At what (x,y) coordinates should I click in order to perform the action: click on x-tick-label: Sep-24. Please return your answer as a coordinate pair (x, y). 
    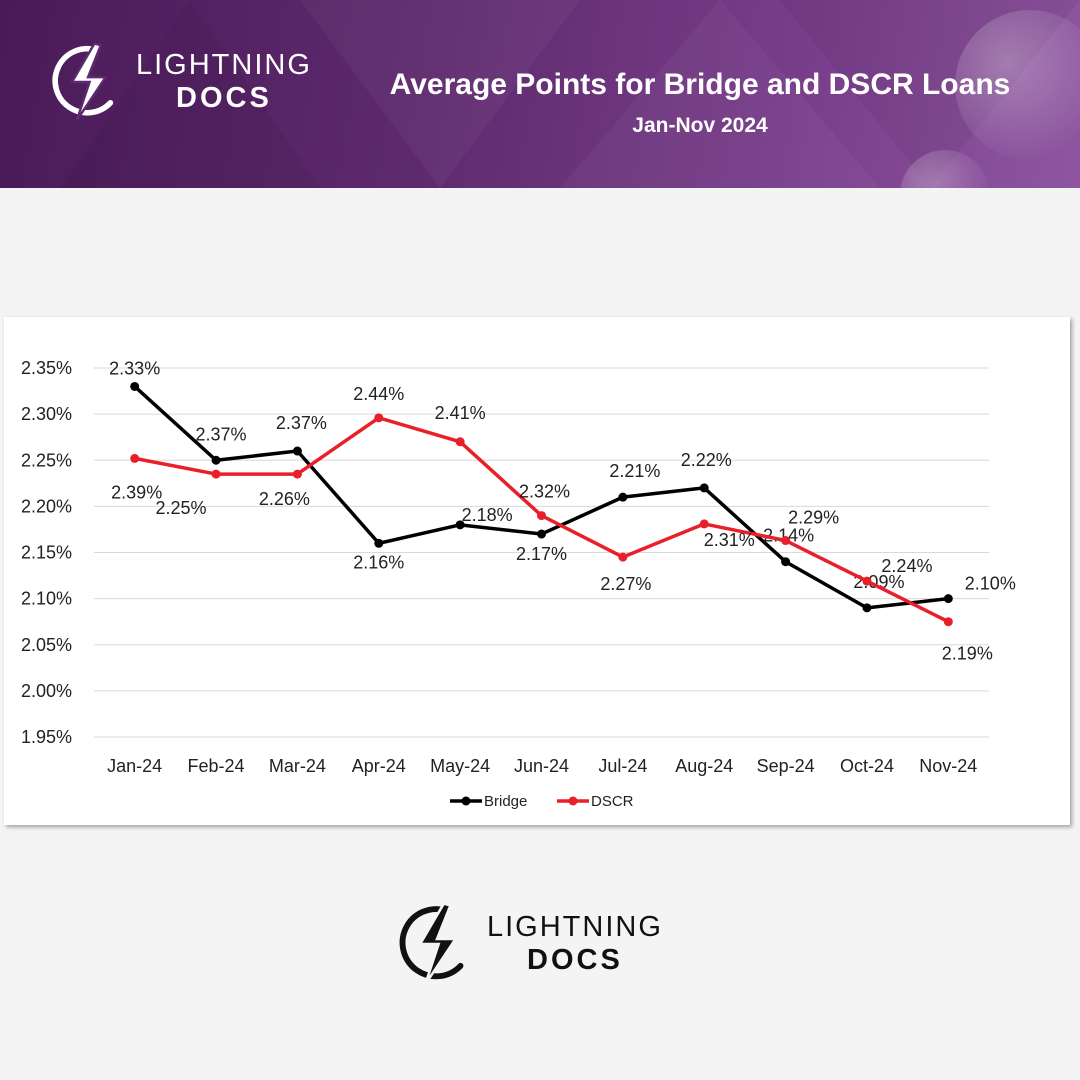
    Looking at the image, I should click on (786, 766).